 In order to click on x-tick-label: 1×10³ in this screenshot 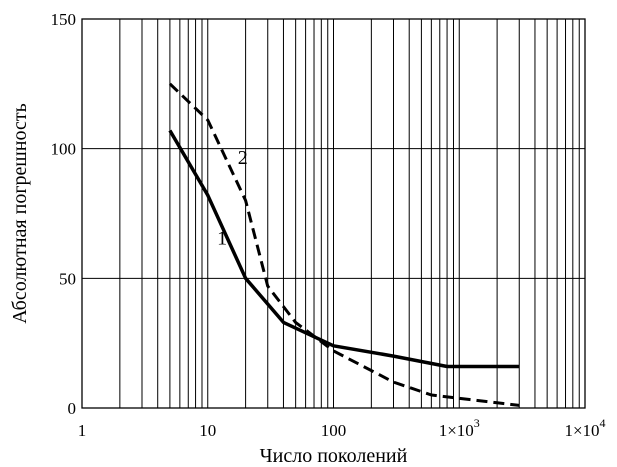, I will do `click(459, 428)`.